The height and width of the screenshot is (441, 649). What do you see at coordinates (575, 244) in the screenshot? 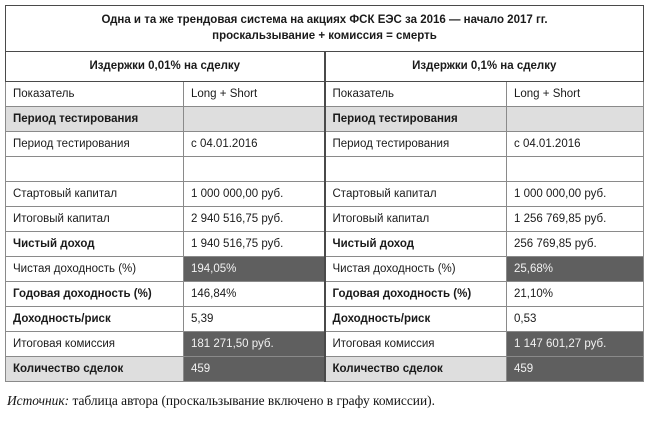
I see `row-value-right: 256 769,85 руб.` at bounding box center [575, 244].